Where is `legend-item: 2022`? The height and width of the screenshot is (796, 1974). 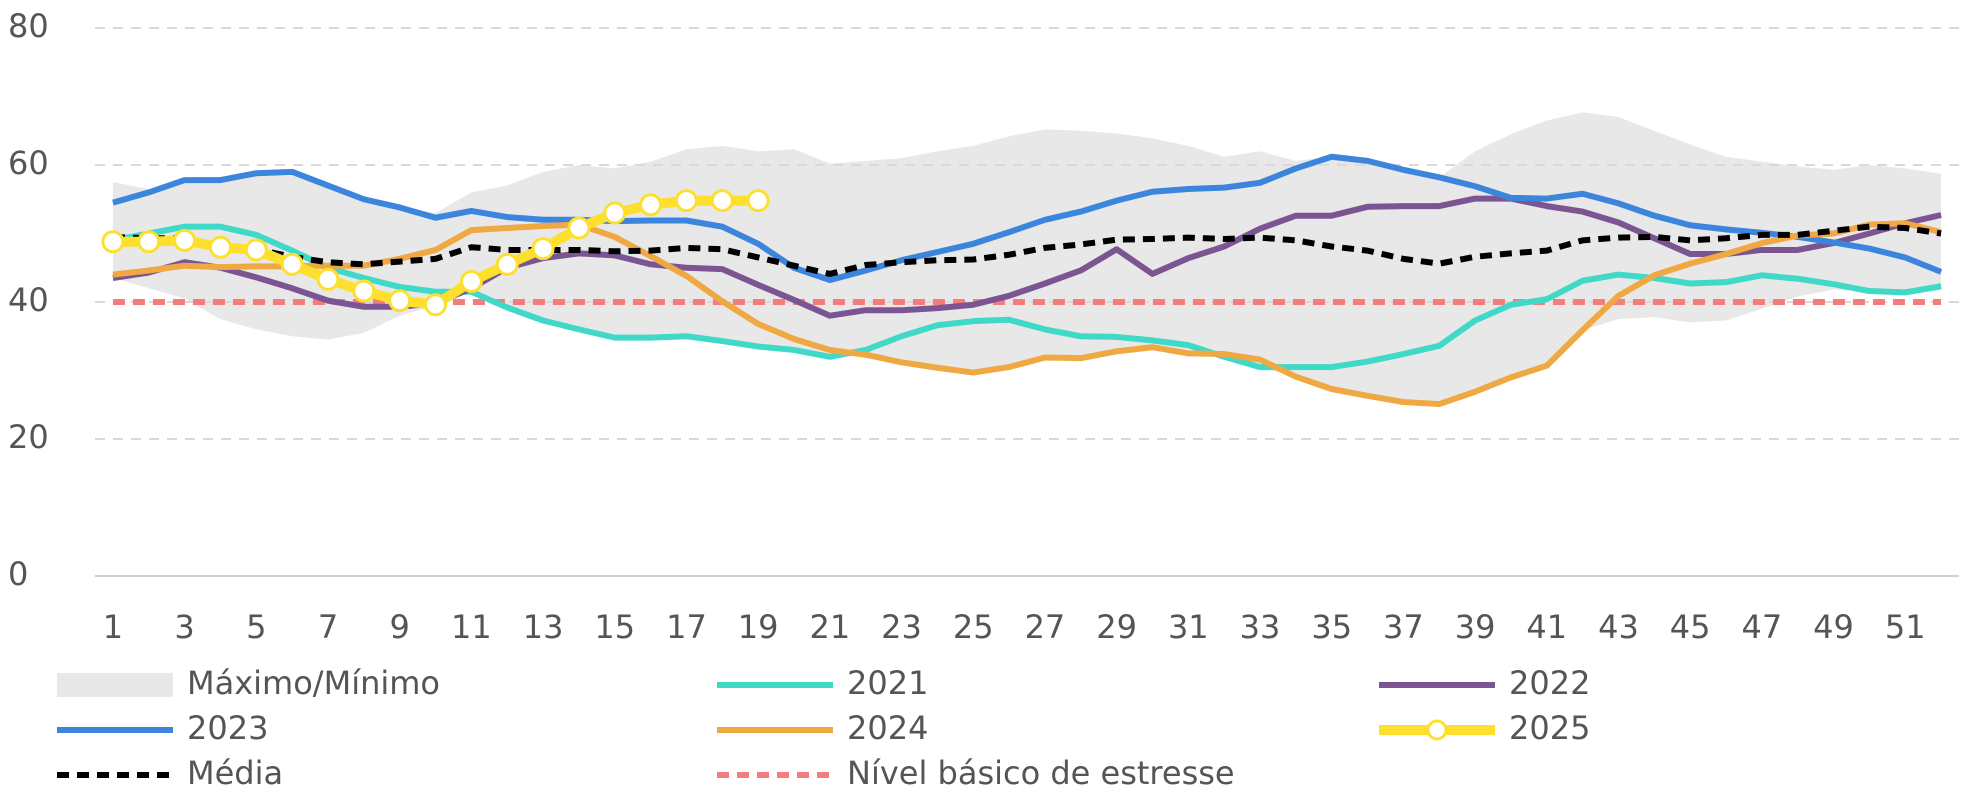
legend-item: 2022 is located at coordinates (1484, 683).